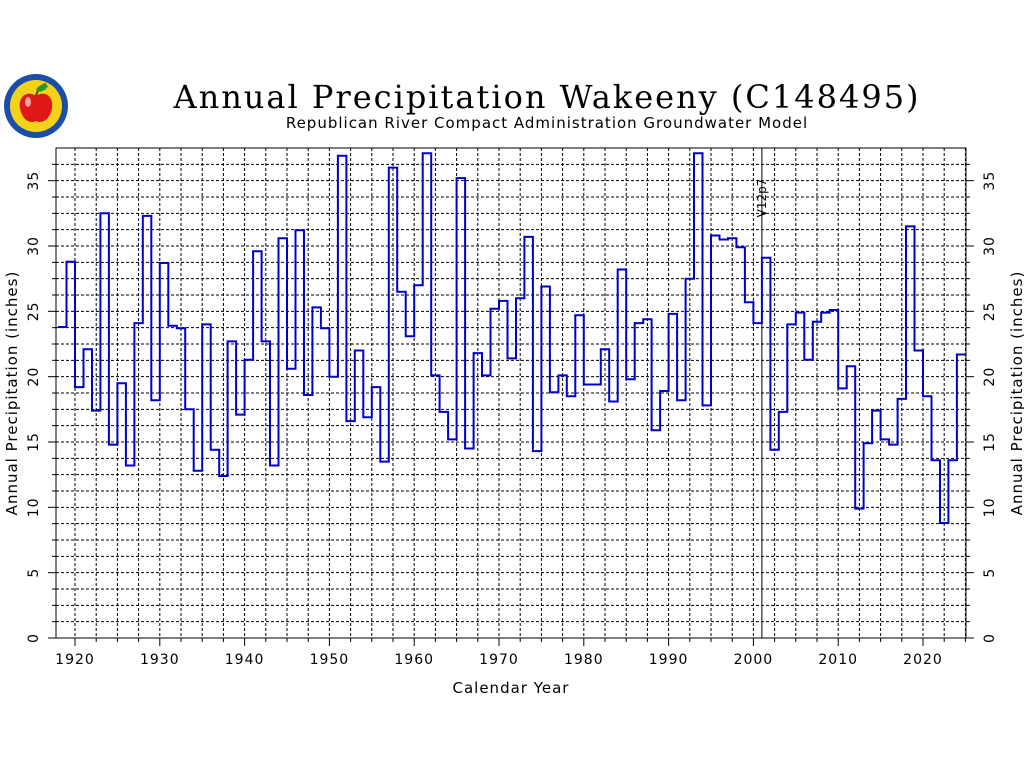 The height and width of the screenshot is (768, 1024). What do you see at coordinates (42, 88) in the screenshot?
I see `leaf-icon` at bounding box center [42, 88].